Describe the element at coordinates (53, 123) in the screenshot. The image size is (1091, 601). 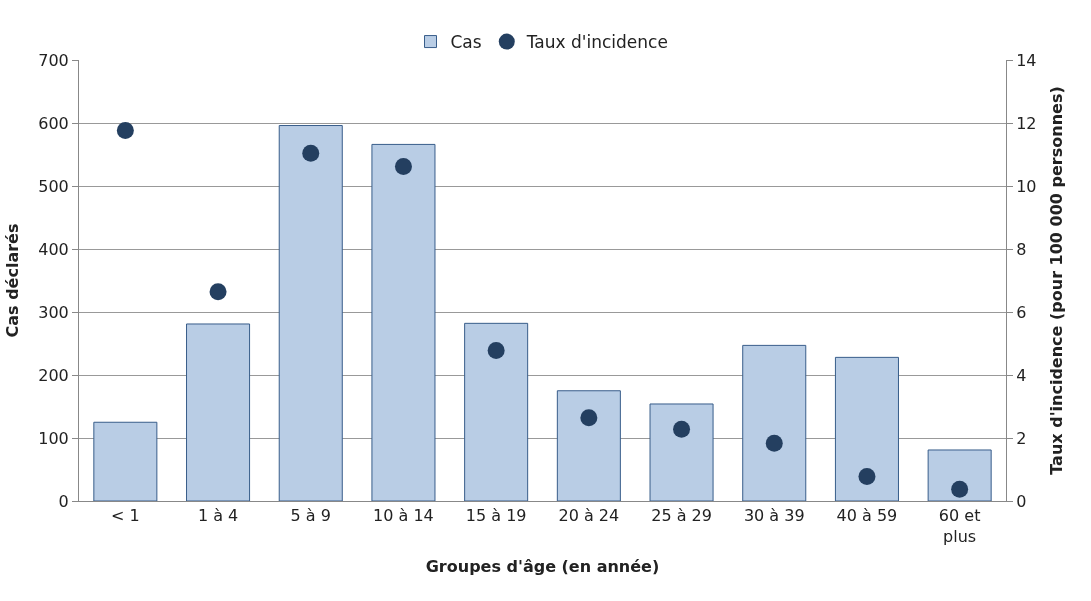
I see `y-tick-label: 600` at that location.